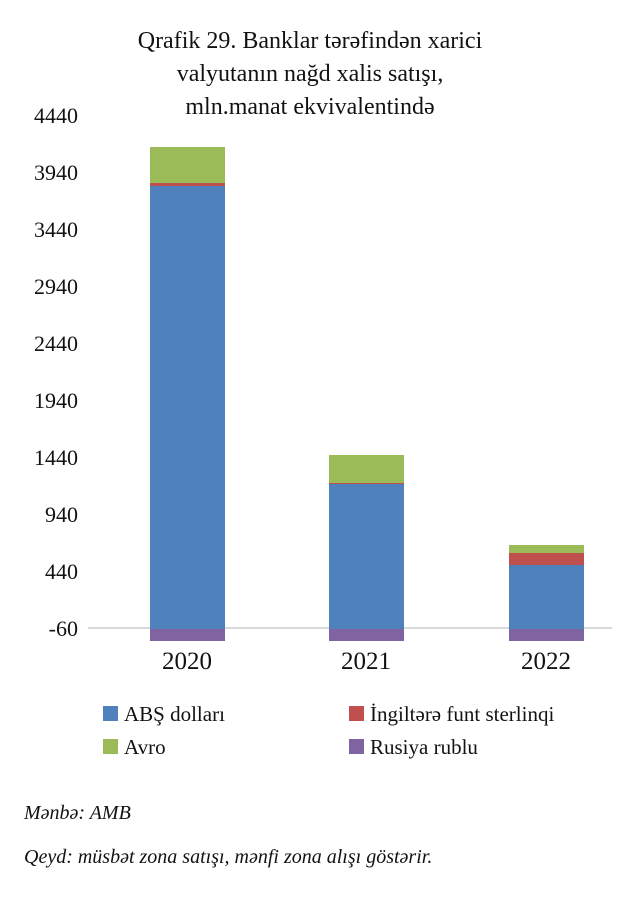 The image size is (620, 904). I want to click on chart-title-line-2: valyutanın nağd xalis satışı,, so click(310, 74).